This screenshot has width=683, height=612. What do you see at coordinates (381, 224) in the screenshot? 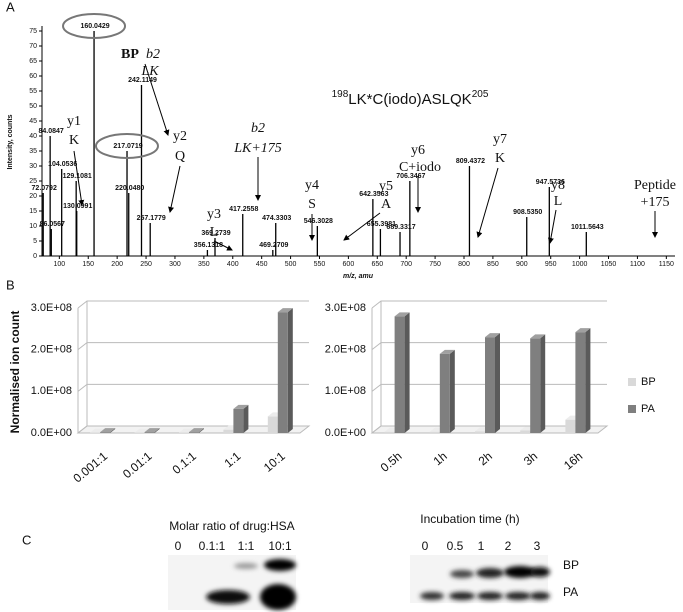
I see `peak-label: 655.3981` at bounding box center [381, 224].